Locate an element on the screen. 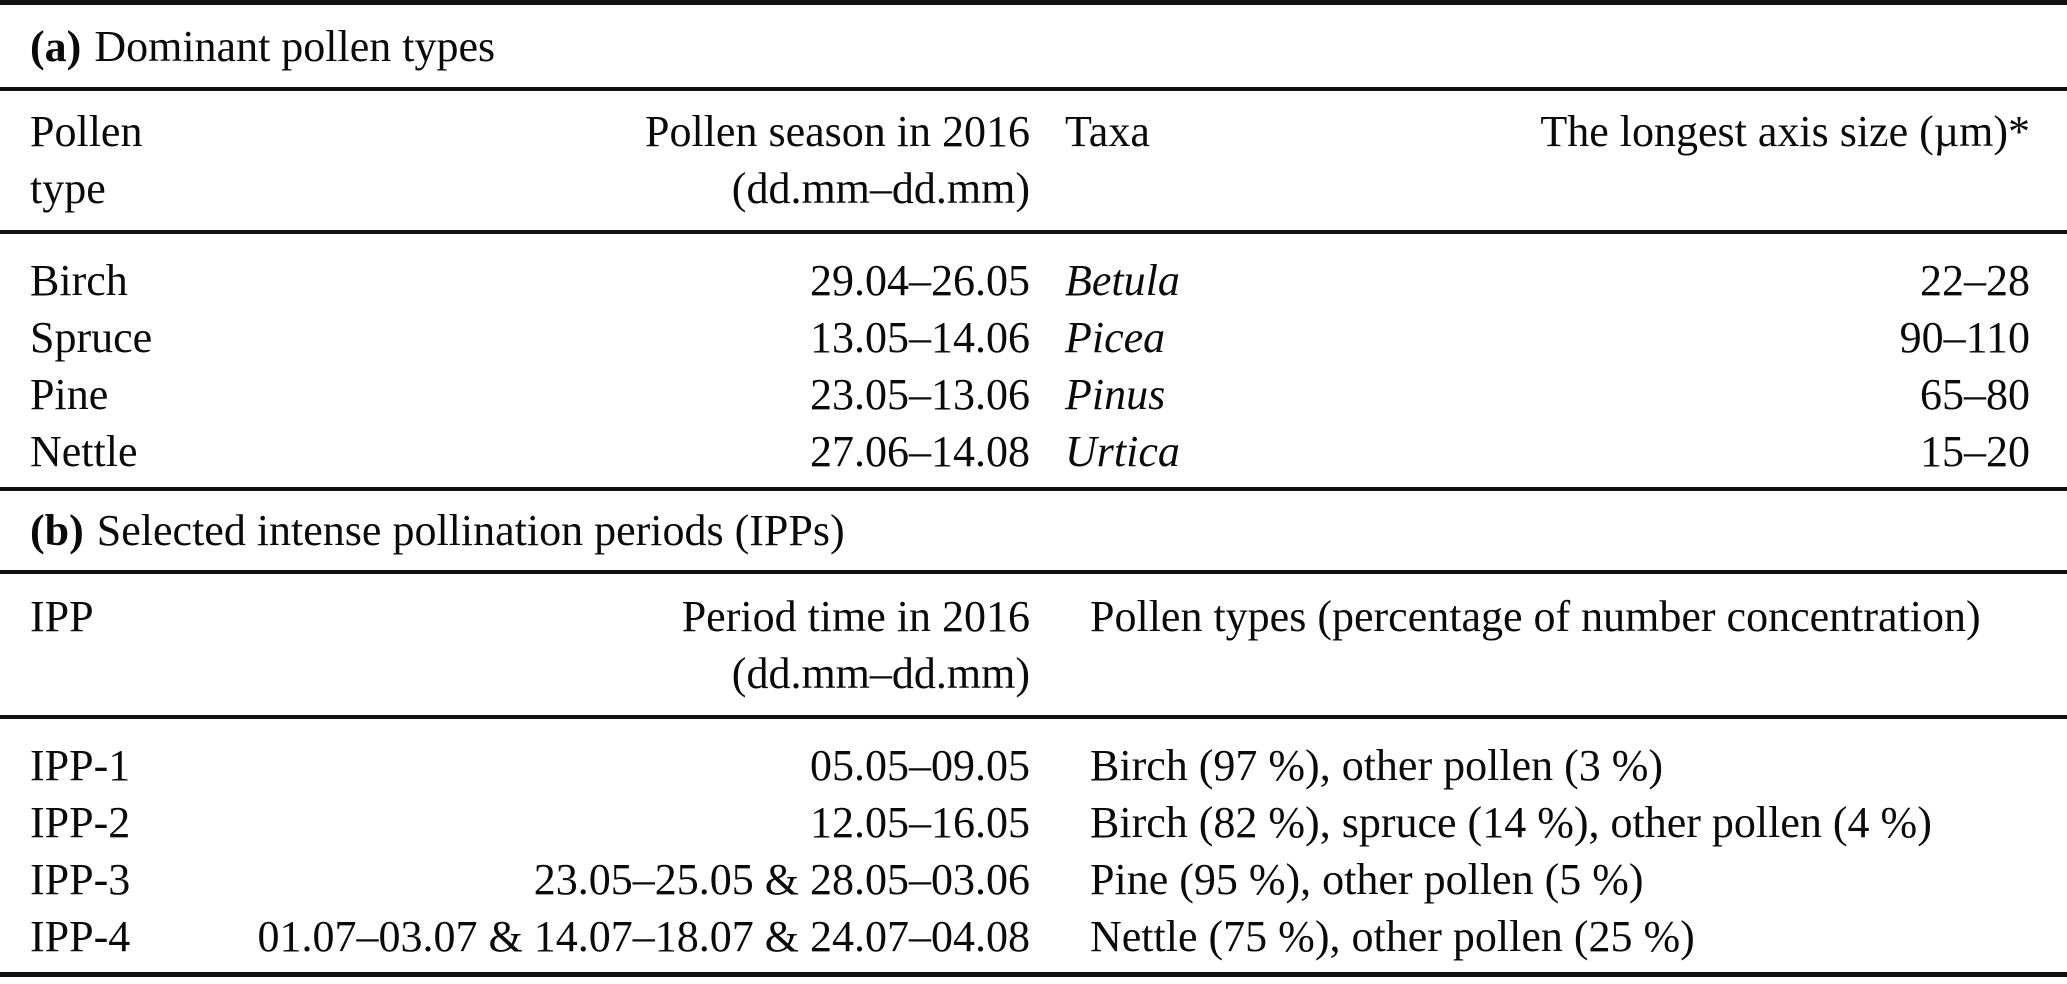 The image size is (2067, 984). header-pollen-type-line2: type is located at coordinates (68, 188).